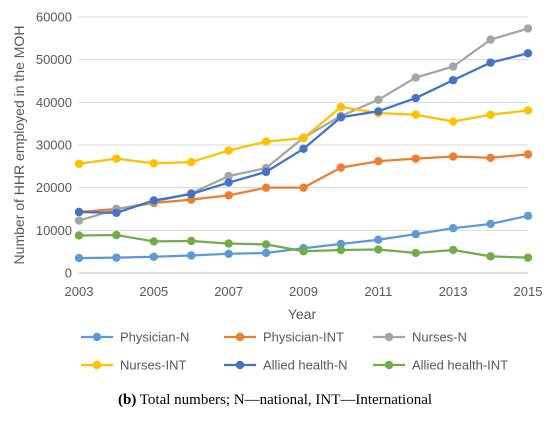 The image size is (550, 425). I want to click on y-tick-label: 50000, so click(54, 59).